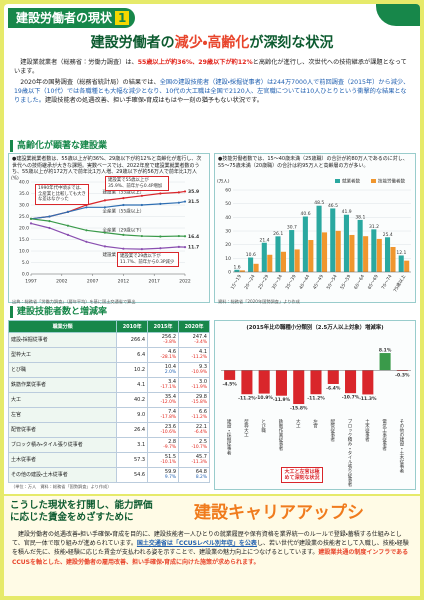 The width and height of the screenshot is (424, 600). I want to click on cell-value: 59.9, so click(170, 472).